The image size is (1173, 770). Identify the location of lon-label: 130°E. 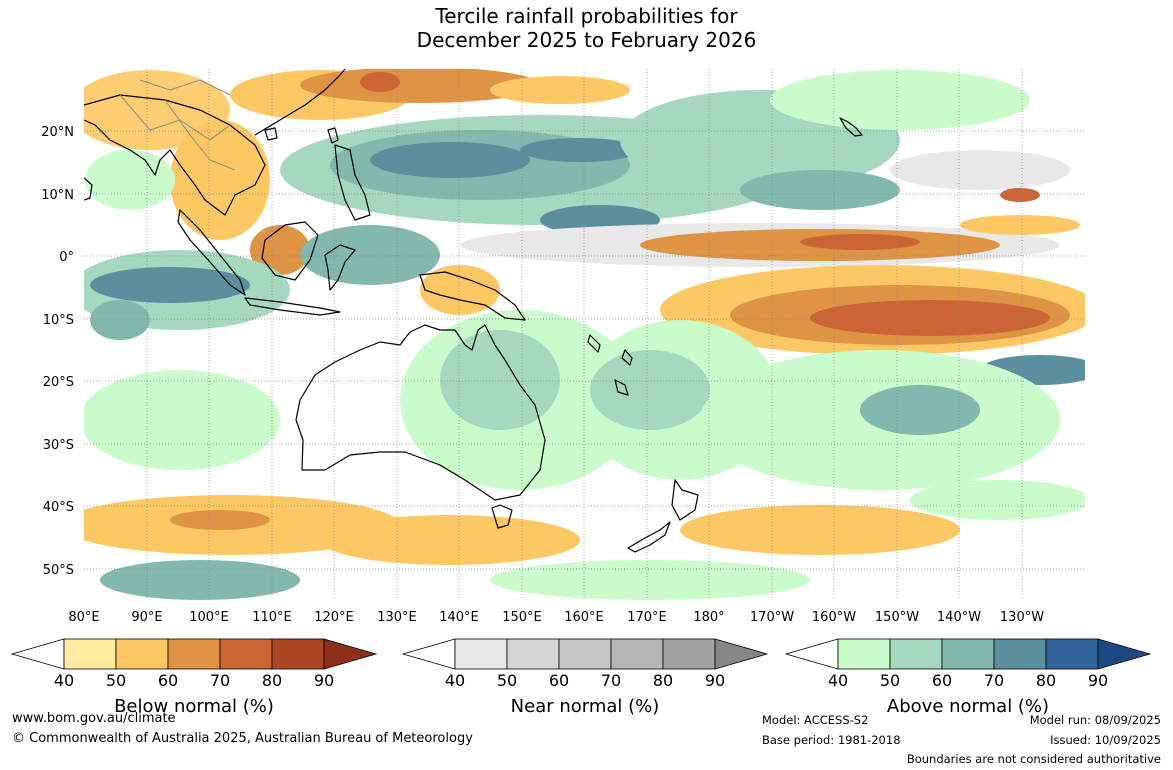
(397, 617).